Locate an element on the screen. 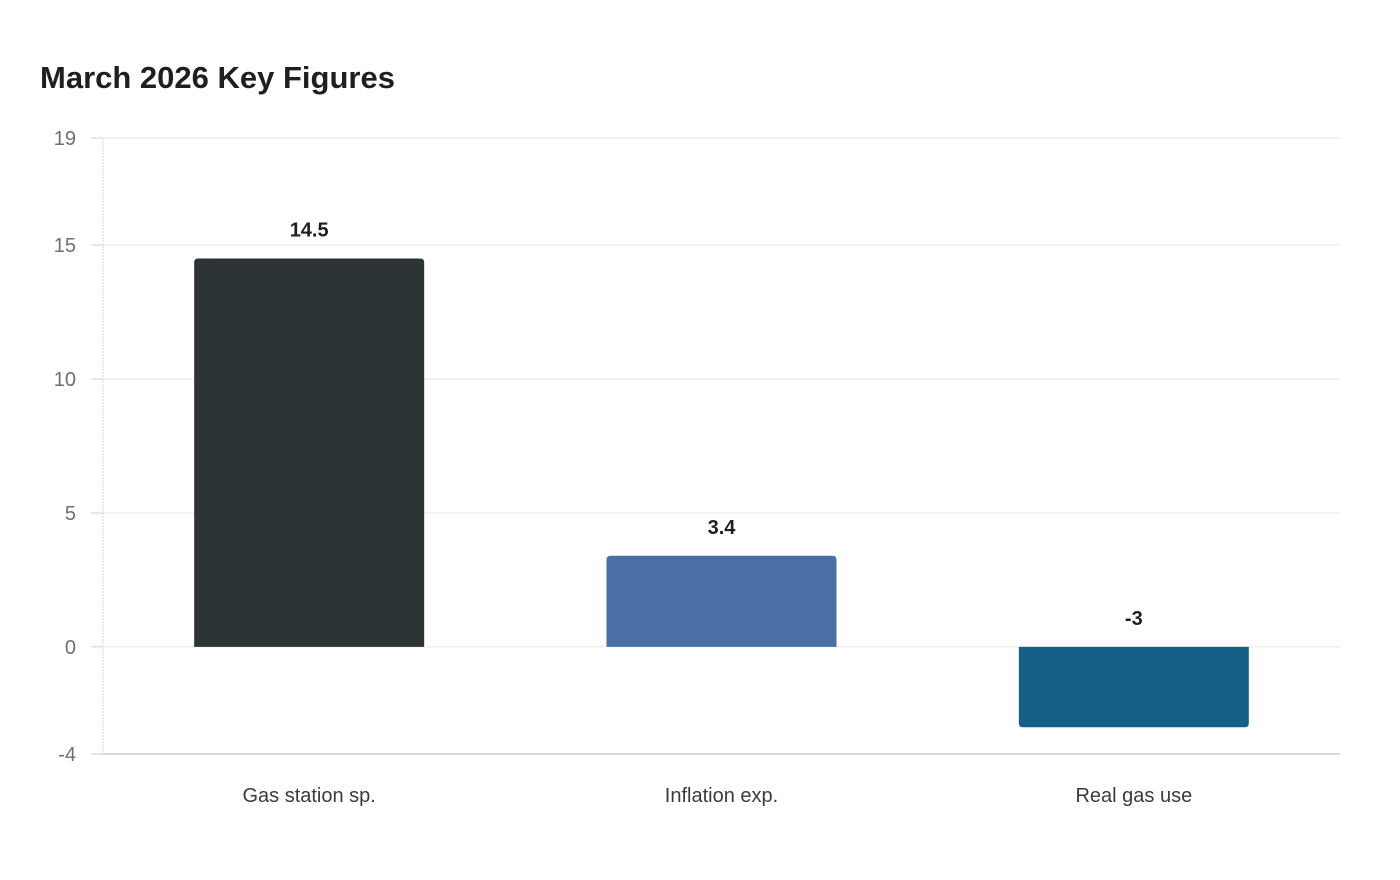 This screenshot has height=880, width=1400. y-tick-label: 10 is located at coordinates (65, 380).